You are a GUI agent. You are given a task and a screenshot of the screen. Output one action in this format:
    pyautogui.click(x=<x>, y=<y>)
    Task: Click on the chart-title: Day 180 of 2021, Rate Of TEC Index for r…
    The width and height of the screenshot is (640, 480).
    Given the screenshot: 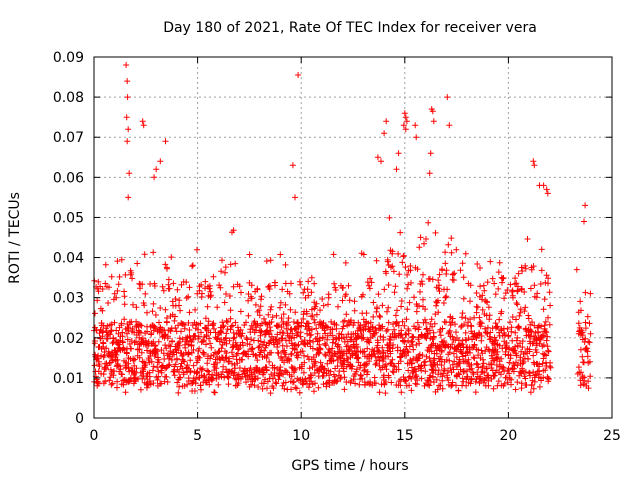 What is the action you would take?
    pyautogui.click(x=350, y=28)
    